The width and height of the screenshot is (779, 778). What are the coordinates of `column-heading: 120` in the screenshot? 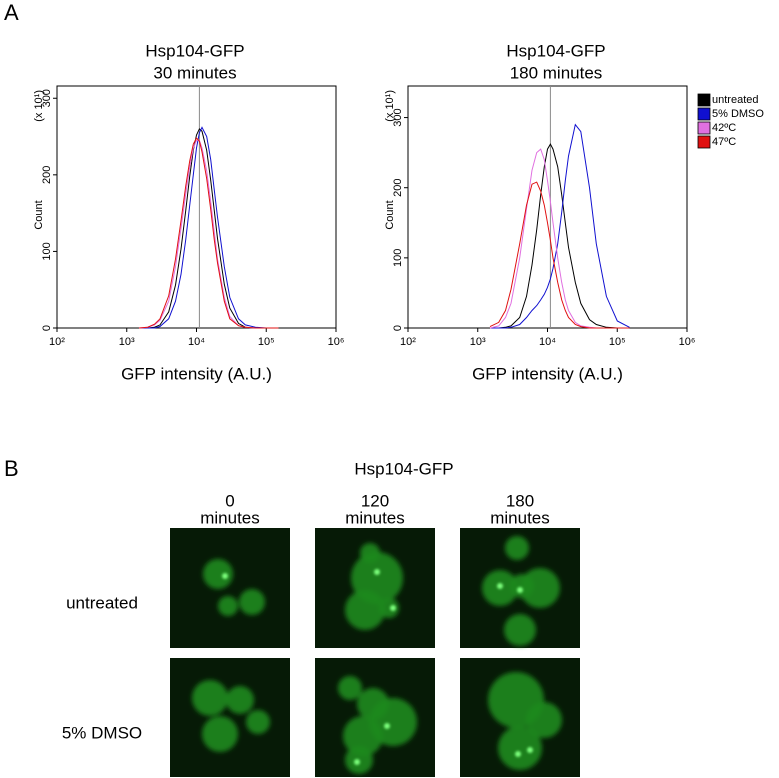 It's located at (375, 500).